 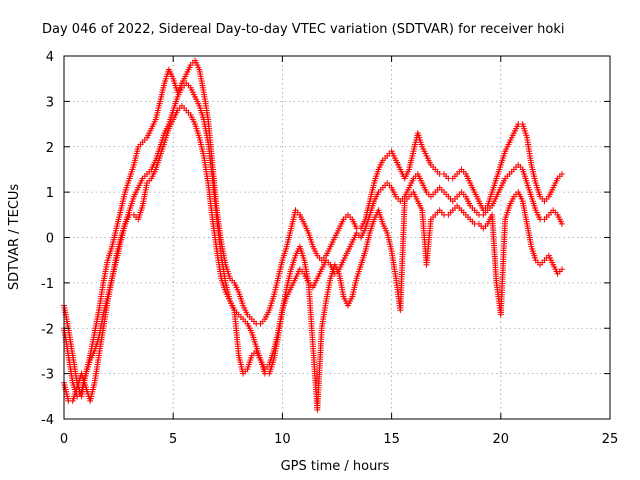 What do you see at coordinates (50, 193) in the screenshot?
I see `y-tick-label: 1` at bounding box center [50, 193].